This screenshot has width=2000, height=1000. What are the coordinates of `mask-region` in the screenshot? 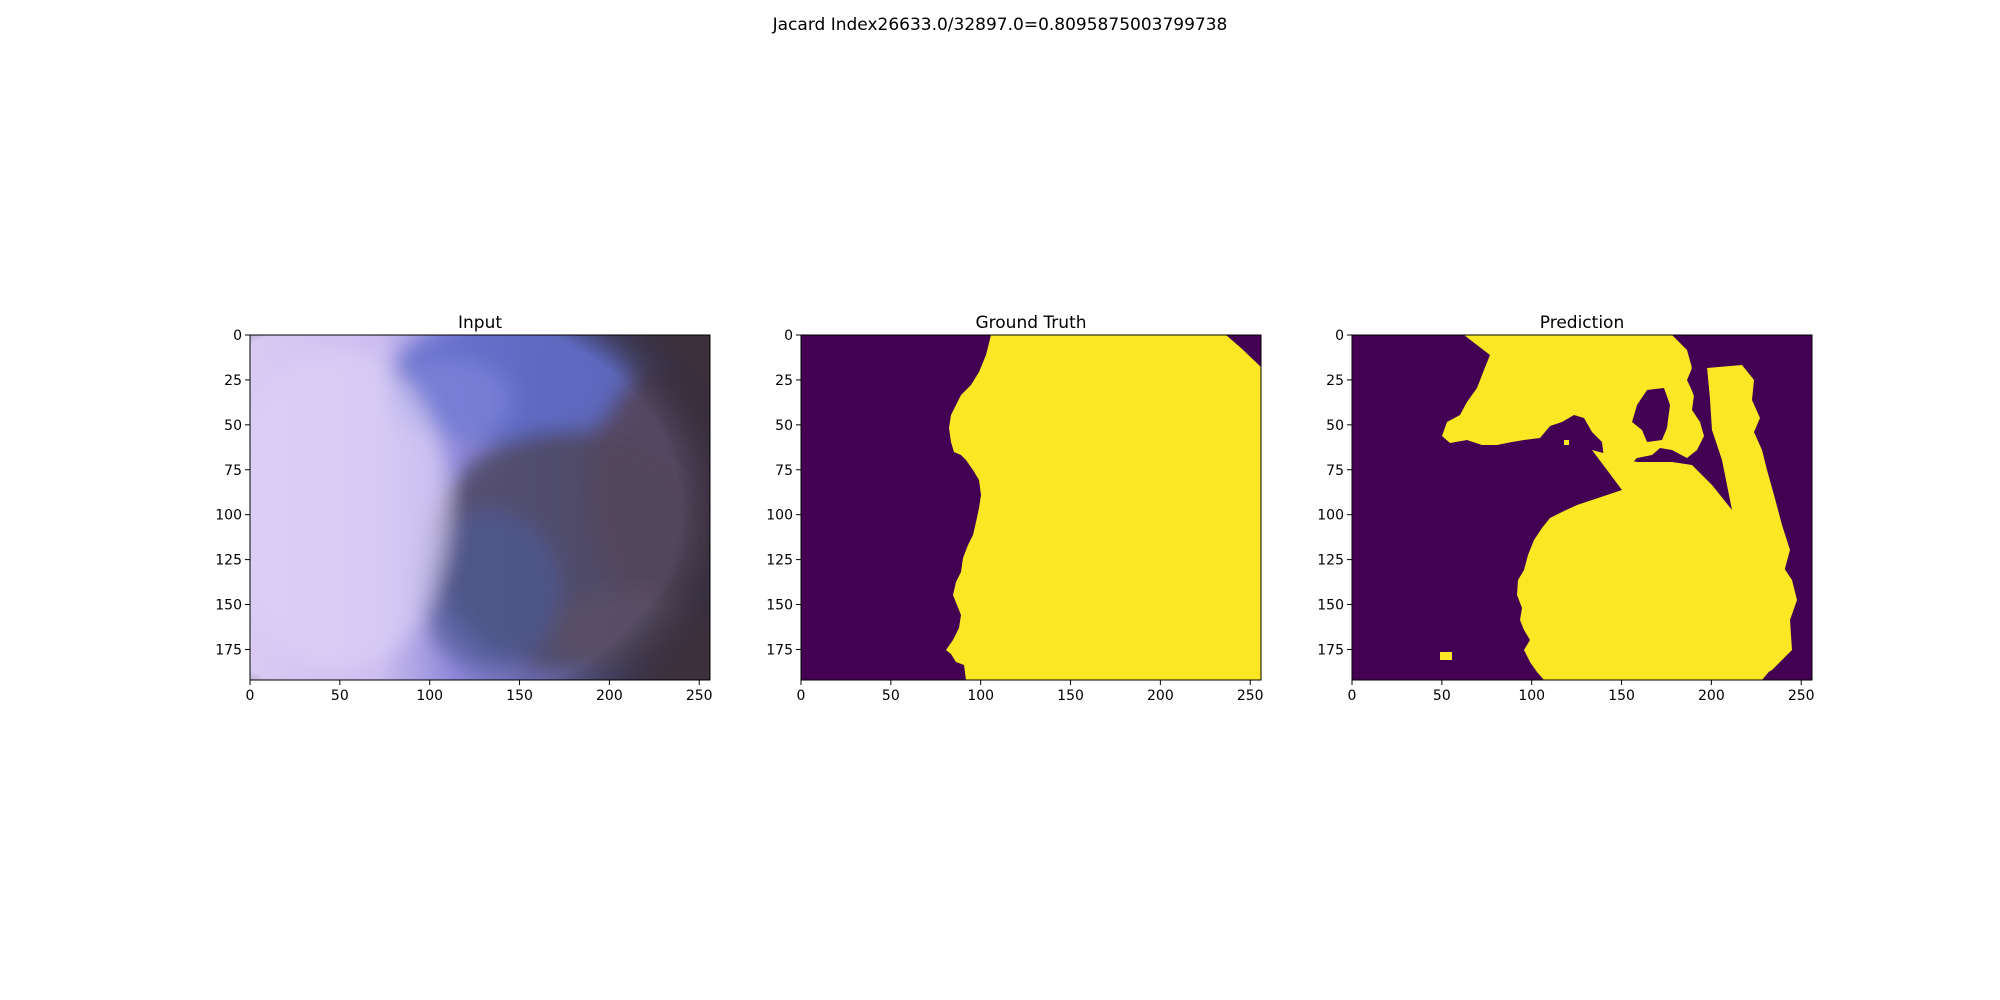 It's located at (1103, 507).